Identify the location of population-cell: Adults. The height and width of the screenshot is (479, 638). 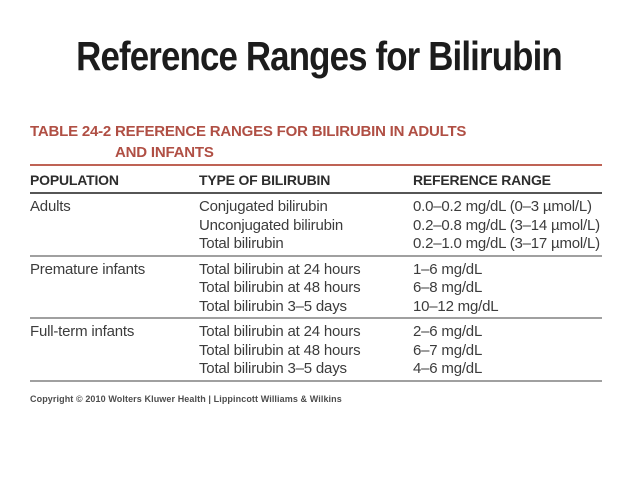
(50, 206).